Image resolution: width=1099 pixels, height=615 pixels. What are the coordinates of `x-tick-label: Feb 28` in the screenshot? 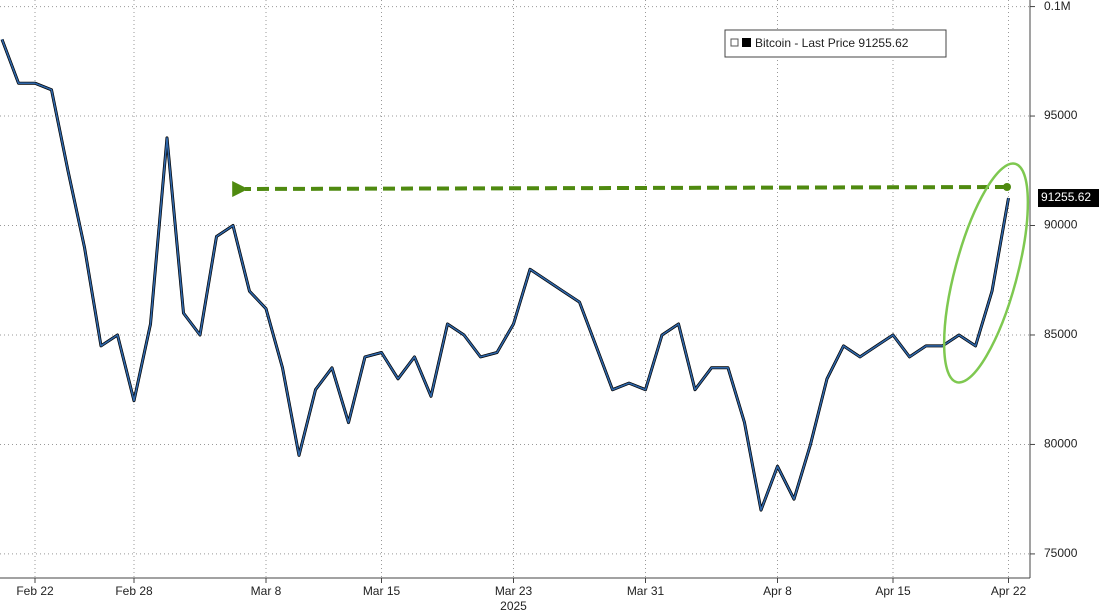 It's located at (134, 591).